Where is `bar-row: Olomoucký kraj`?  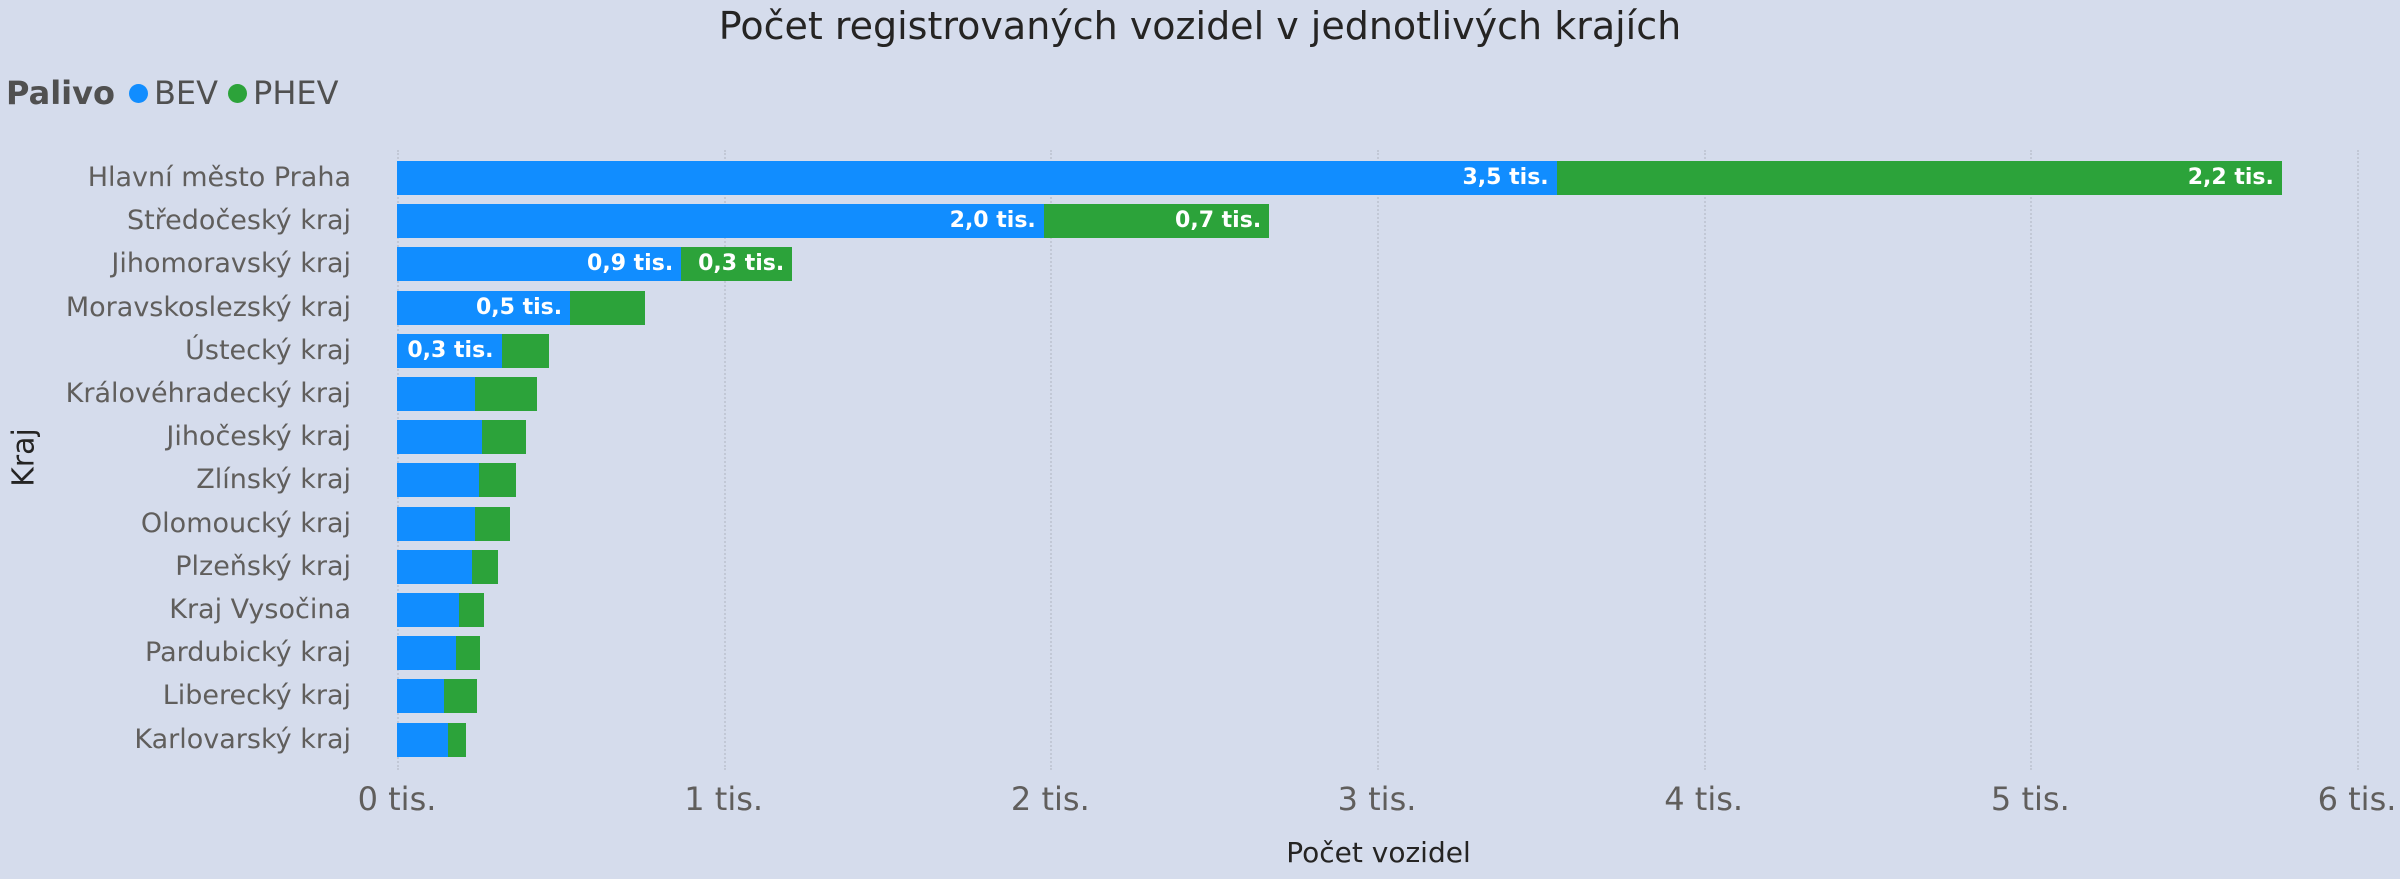
bar-row: Olomoucký kraj is located at coordinates (1178, 523).